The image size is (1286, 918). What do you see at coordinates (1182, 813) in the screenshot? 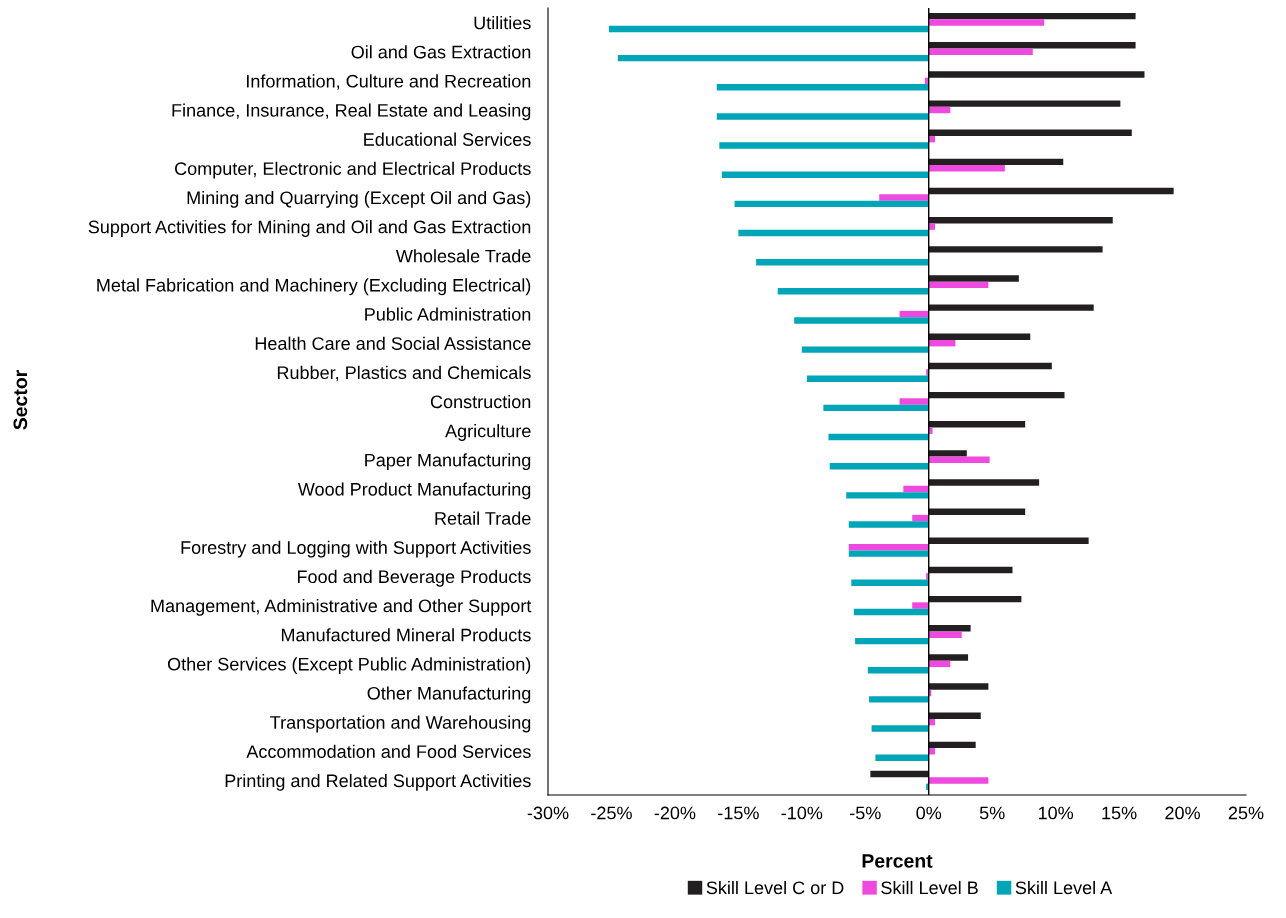
I see `x-tick-label: 20%` at bounding box center [1182, 813].